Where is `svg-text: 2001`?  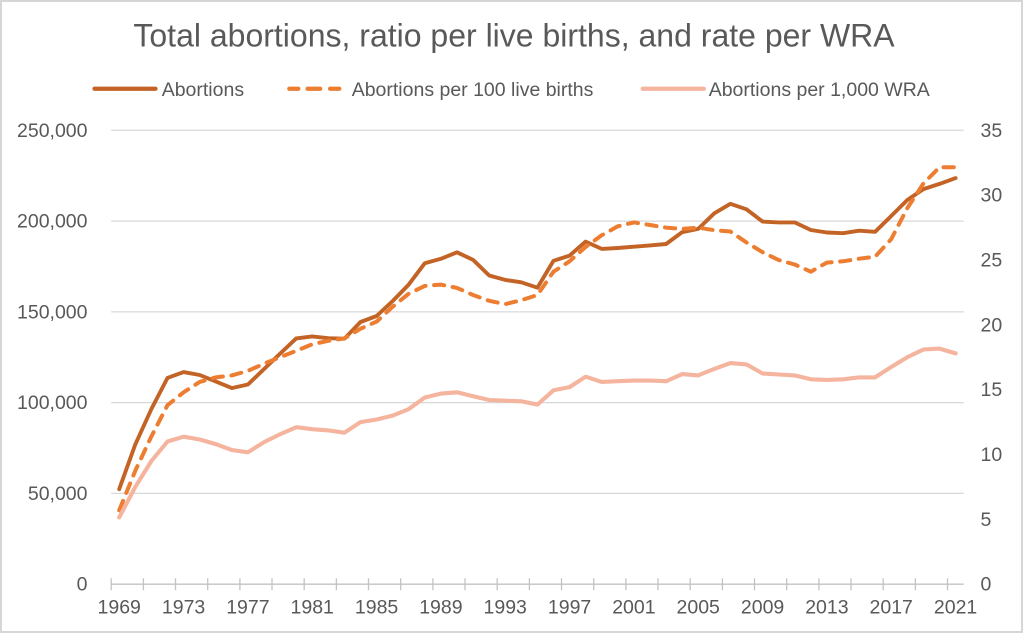 svg-text: 2001 is located at coordinates (633, 608).